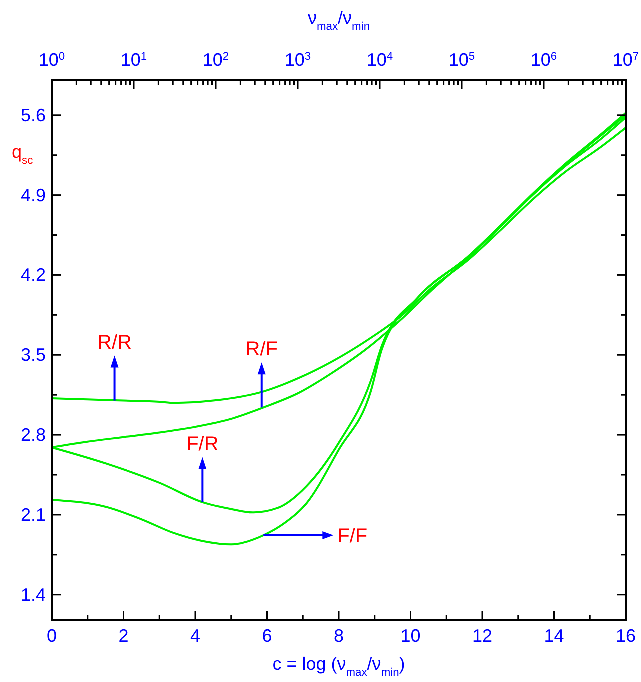 The image size is (641, 682). What do you see at coordinates (33, 594) in the screenshot?
I see `y-tick-label: 1.4` at bounding box center [33, 594].